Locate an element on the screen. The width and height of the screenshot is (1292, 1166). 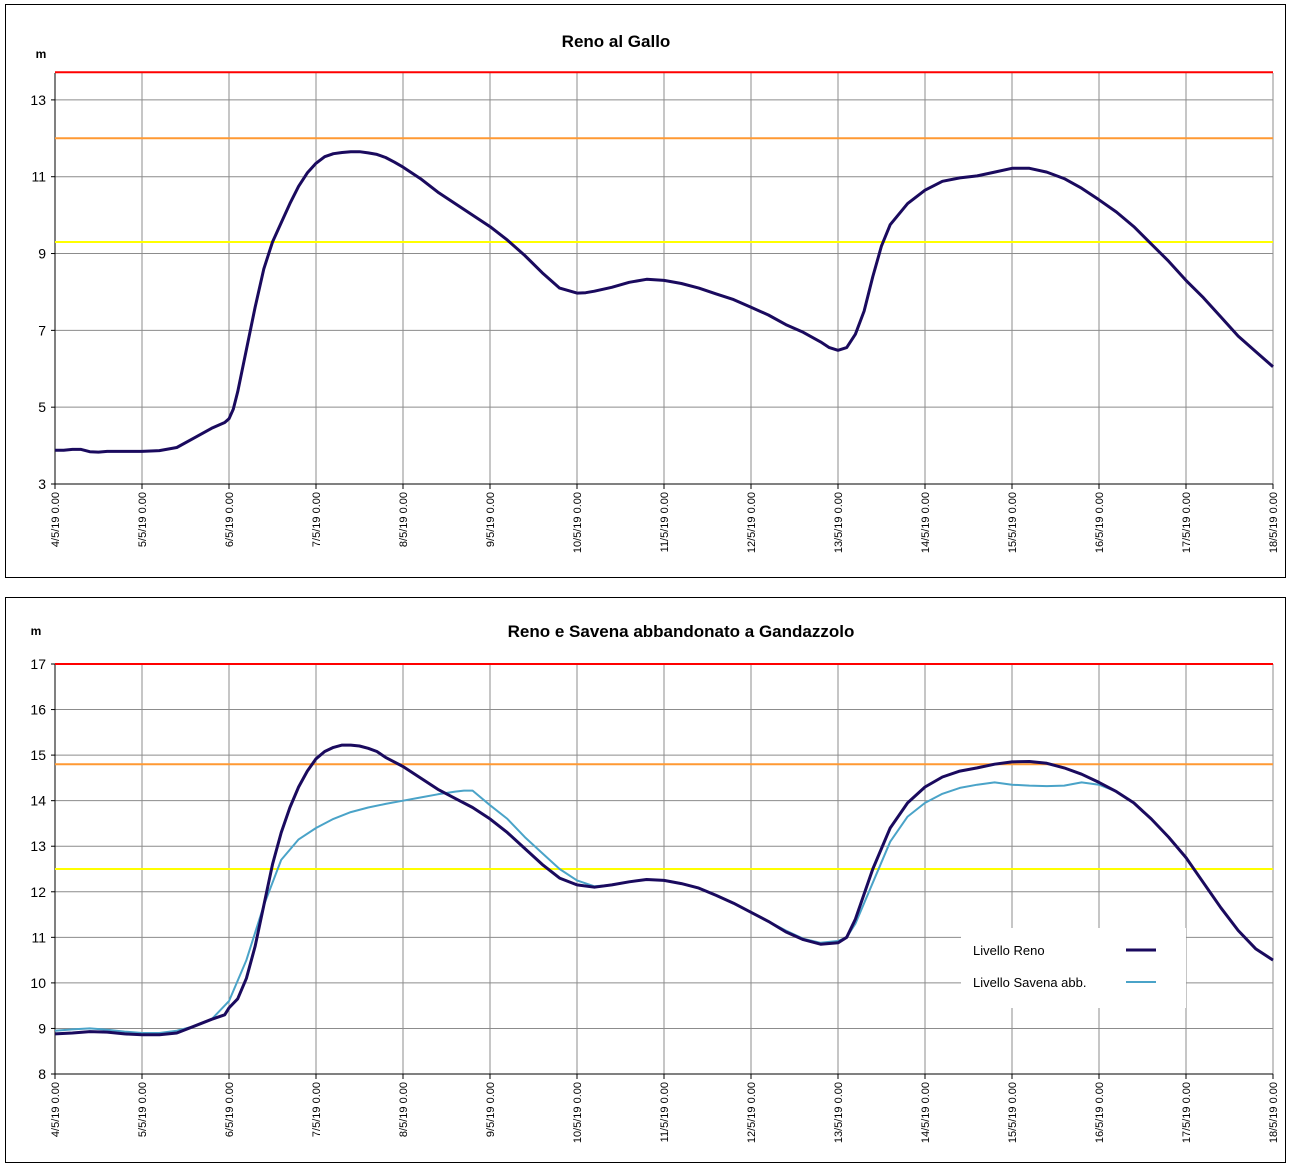
legend-label: Livello Reno is located at coordinates (1009, 950).